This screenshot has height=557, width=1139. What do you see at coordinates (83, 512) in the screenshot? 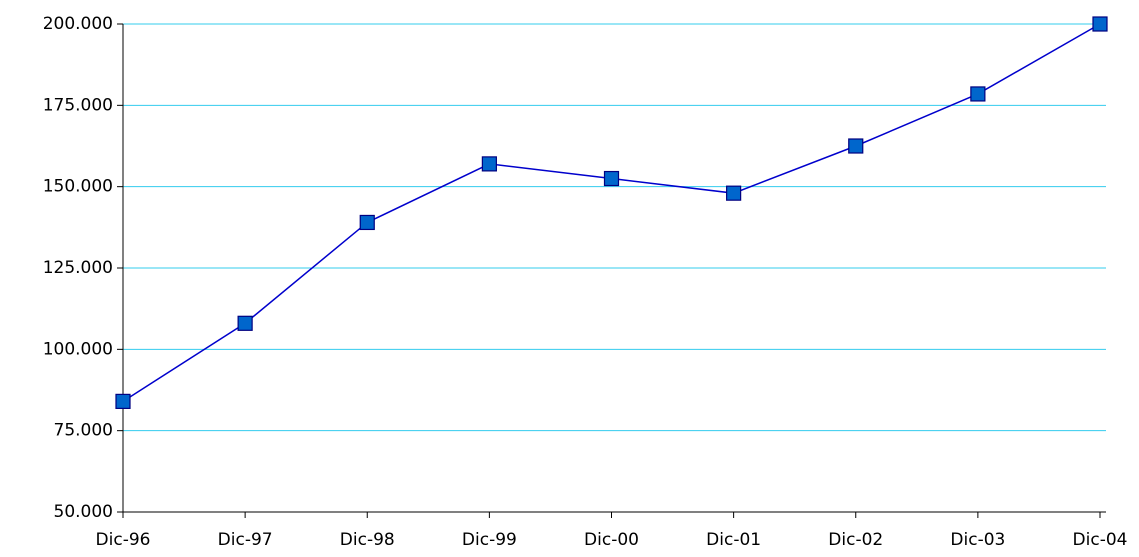
I see `y-tick-label: 50.000` at bounding box center [83, 512].